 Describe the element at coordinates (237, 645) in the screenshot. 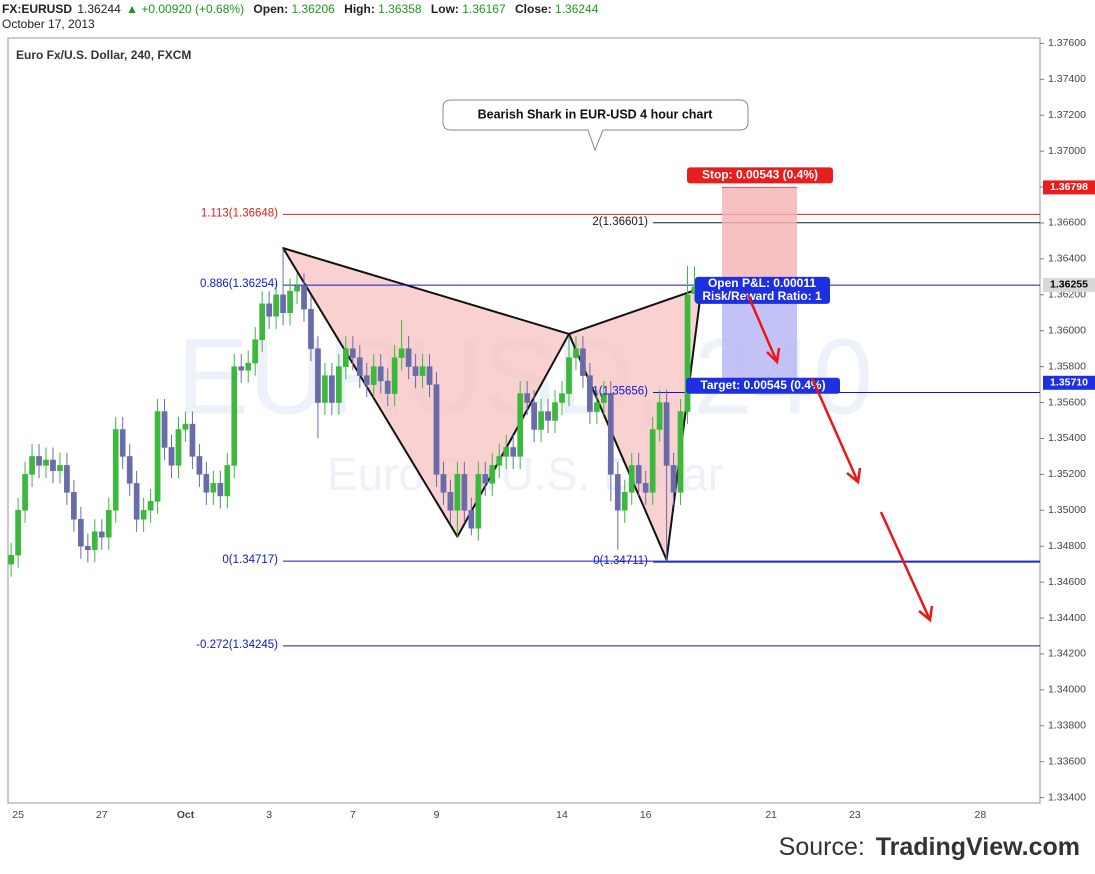

I see `fib-label: -0.272(1.34245)` at that location.